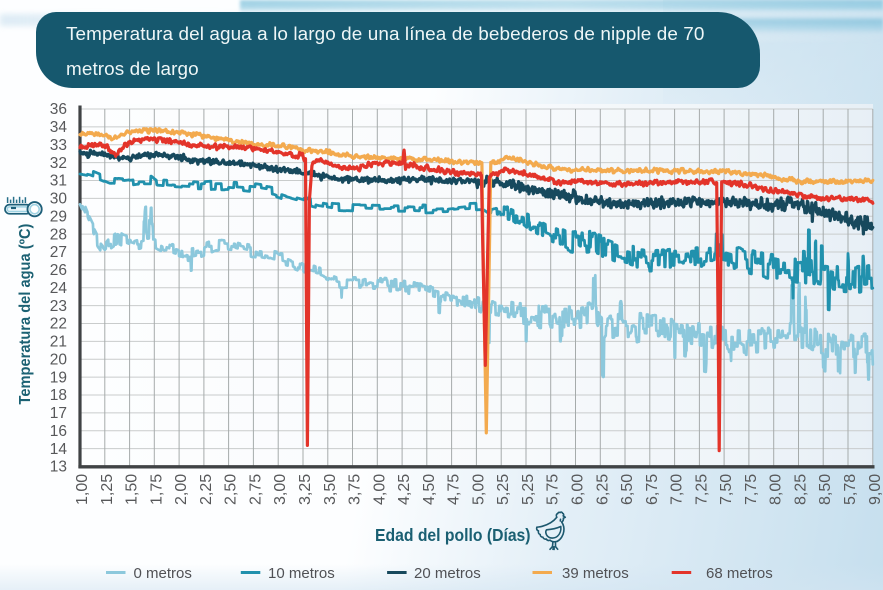 This screenshot has height=590, width=883. What do you see at coordinates (181, 489) in the screenshot?
I see `svg-text: 2,00` at bounding box center [181, 489].